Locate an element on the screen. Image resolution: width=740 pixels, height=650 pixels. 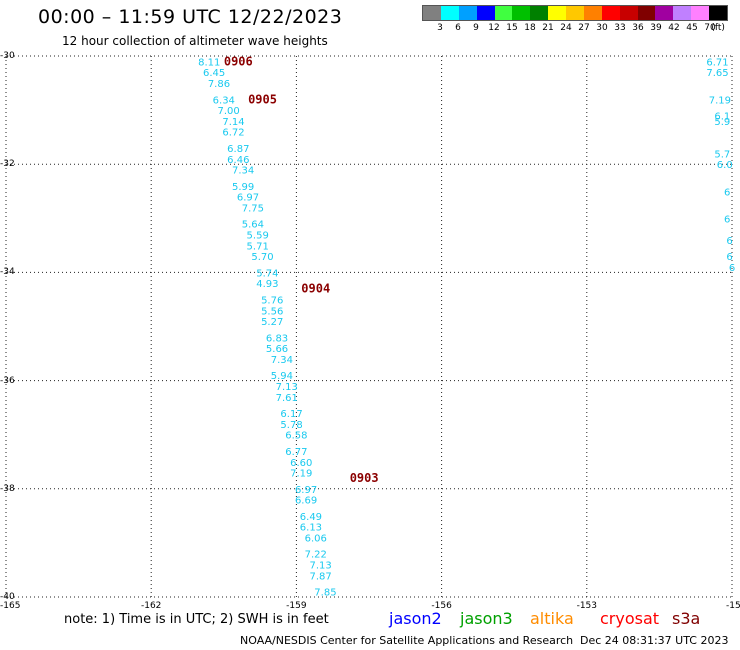
color-legend: 3 6 9 12 15 18 21 24 27 30 33 36 39 42 45 70 (ft) is located at coordinates (575, 20).